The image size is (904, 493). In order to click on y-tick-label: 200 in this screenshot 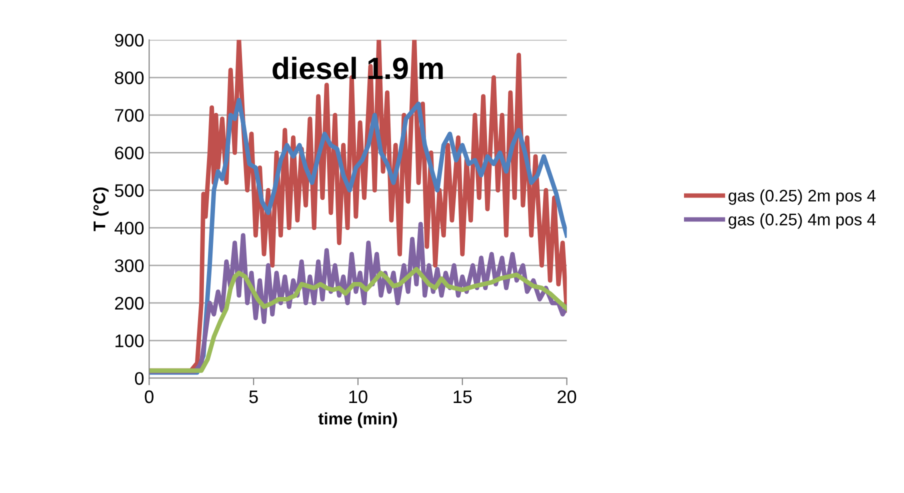, I will do `click(129, 303)`.